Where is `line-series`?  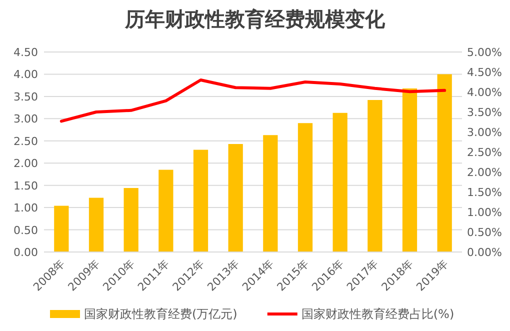
line-series is located at coordinates (253, 100).